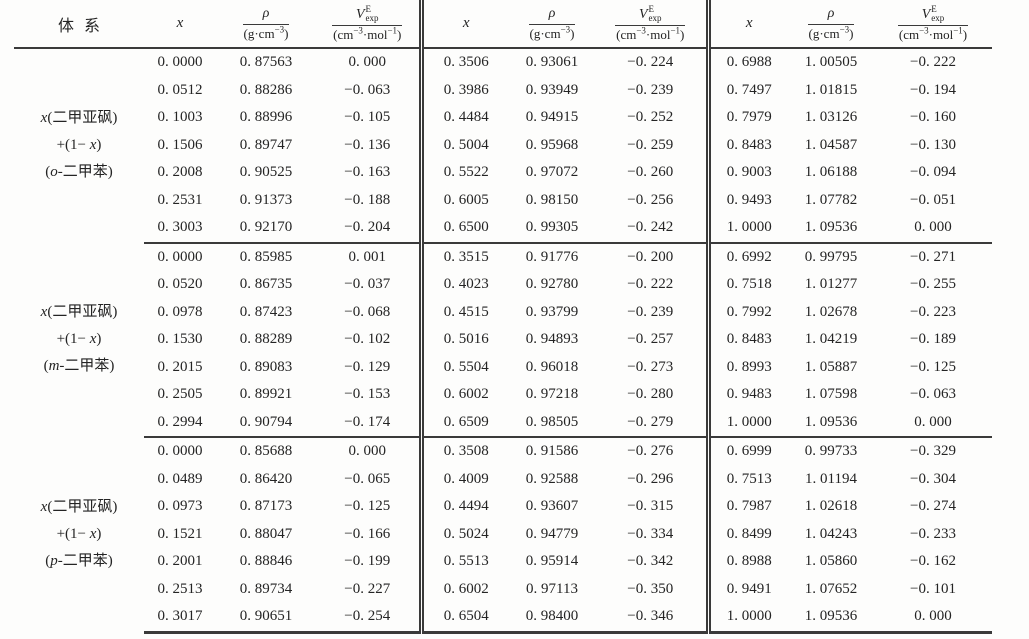 This screenshot has height=639, width=1029. What do you see at coordinates (552, 172) in the screenshot?
I see `cell-rho-g2: 0. 97072` at bounding box center [552, 172].